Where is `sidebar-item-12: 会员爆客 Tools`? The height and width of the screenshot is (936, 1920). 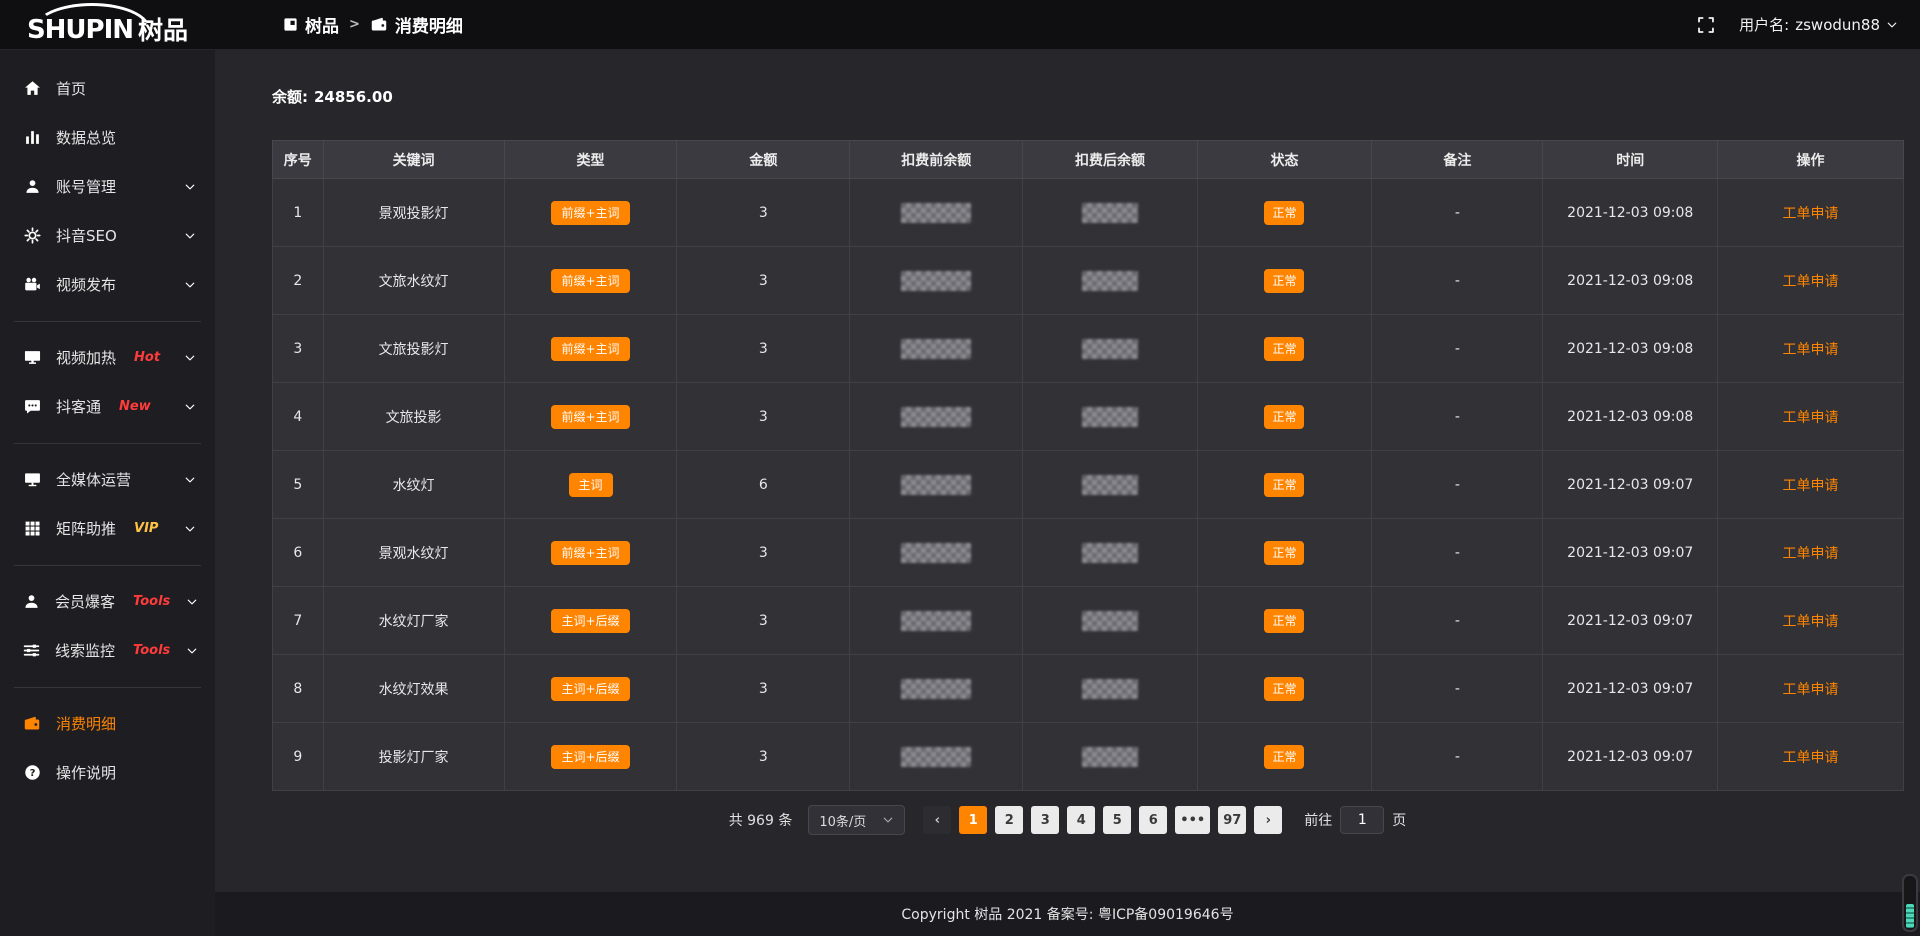
sidebar-item-12: 会员爆客 Tools is located at coordinates (107, 601).